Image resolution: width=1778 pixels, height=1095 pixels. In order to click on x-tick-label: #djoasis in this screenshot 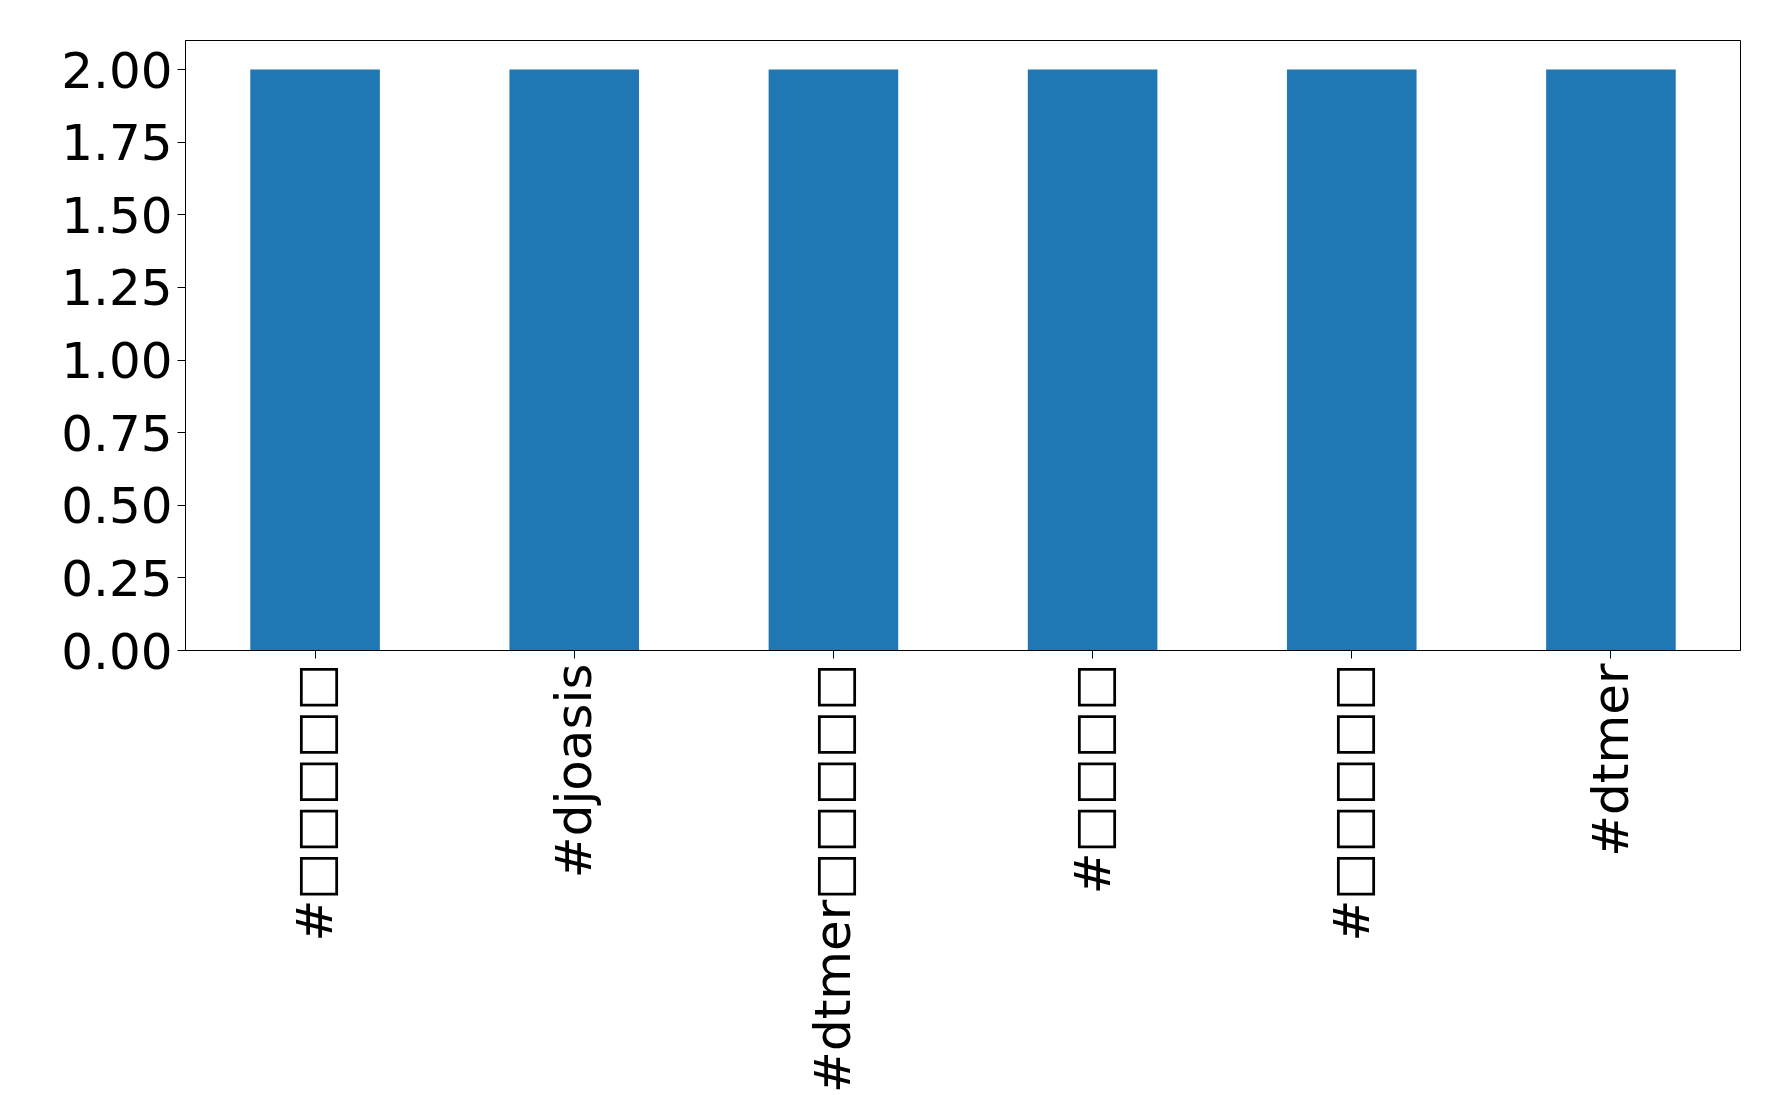, I will do `click(574, 771)`.